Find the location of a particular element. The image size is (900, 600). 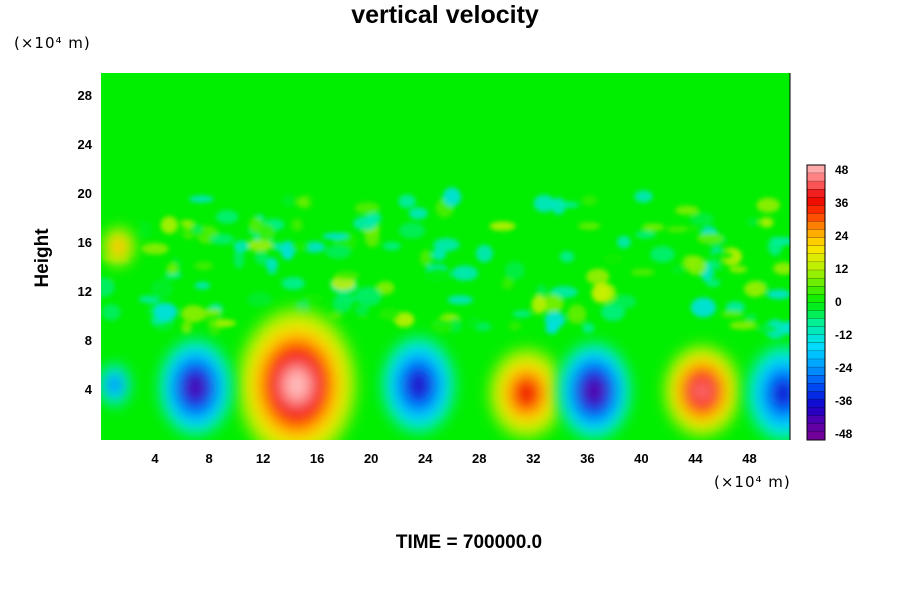

x-tick-label: 8 is located at coordinates (209, 458).